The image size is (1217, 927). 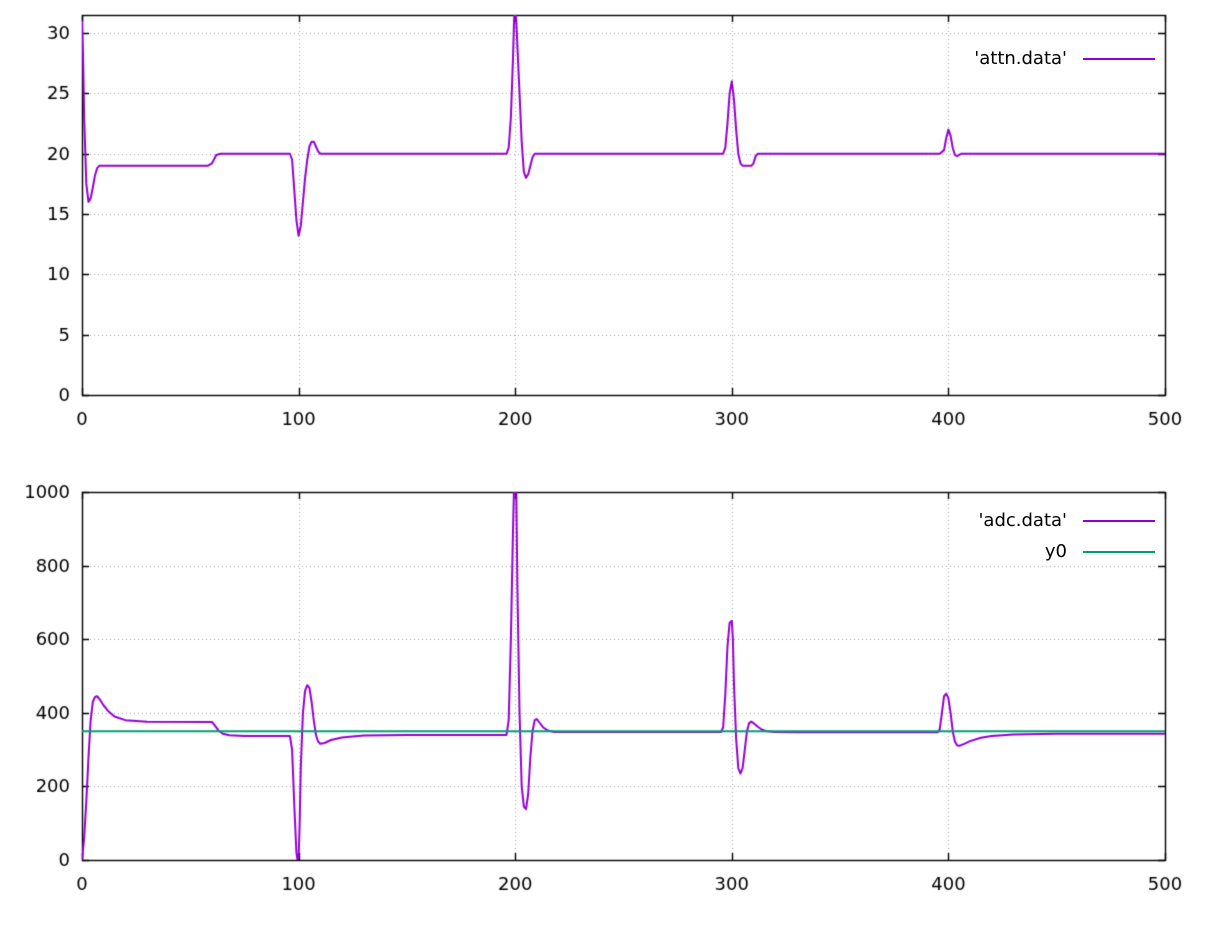 I want to click on legend-entry-attn-data: 'attn.data', so click(x=1064, y=59).